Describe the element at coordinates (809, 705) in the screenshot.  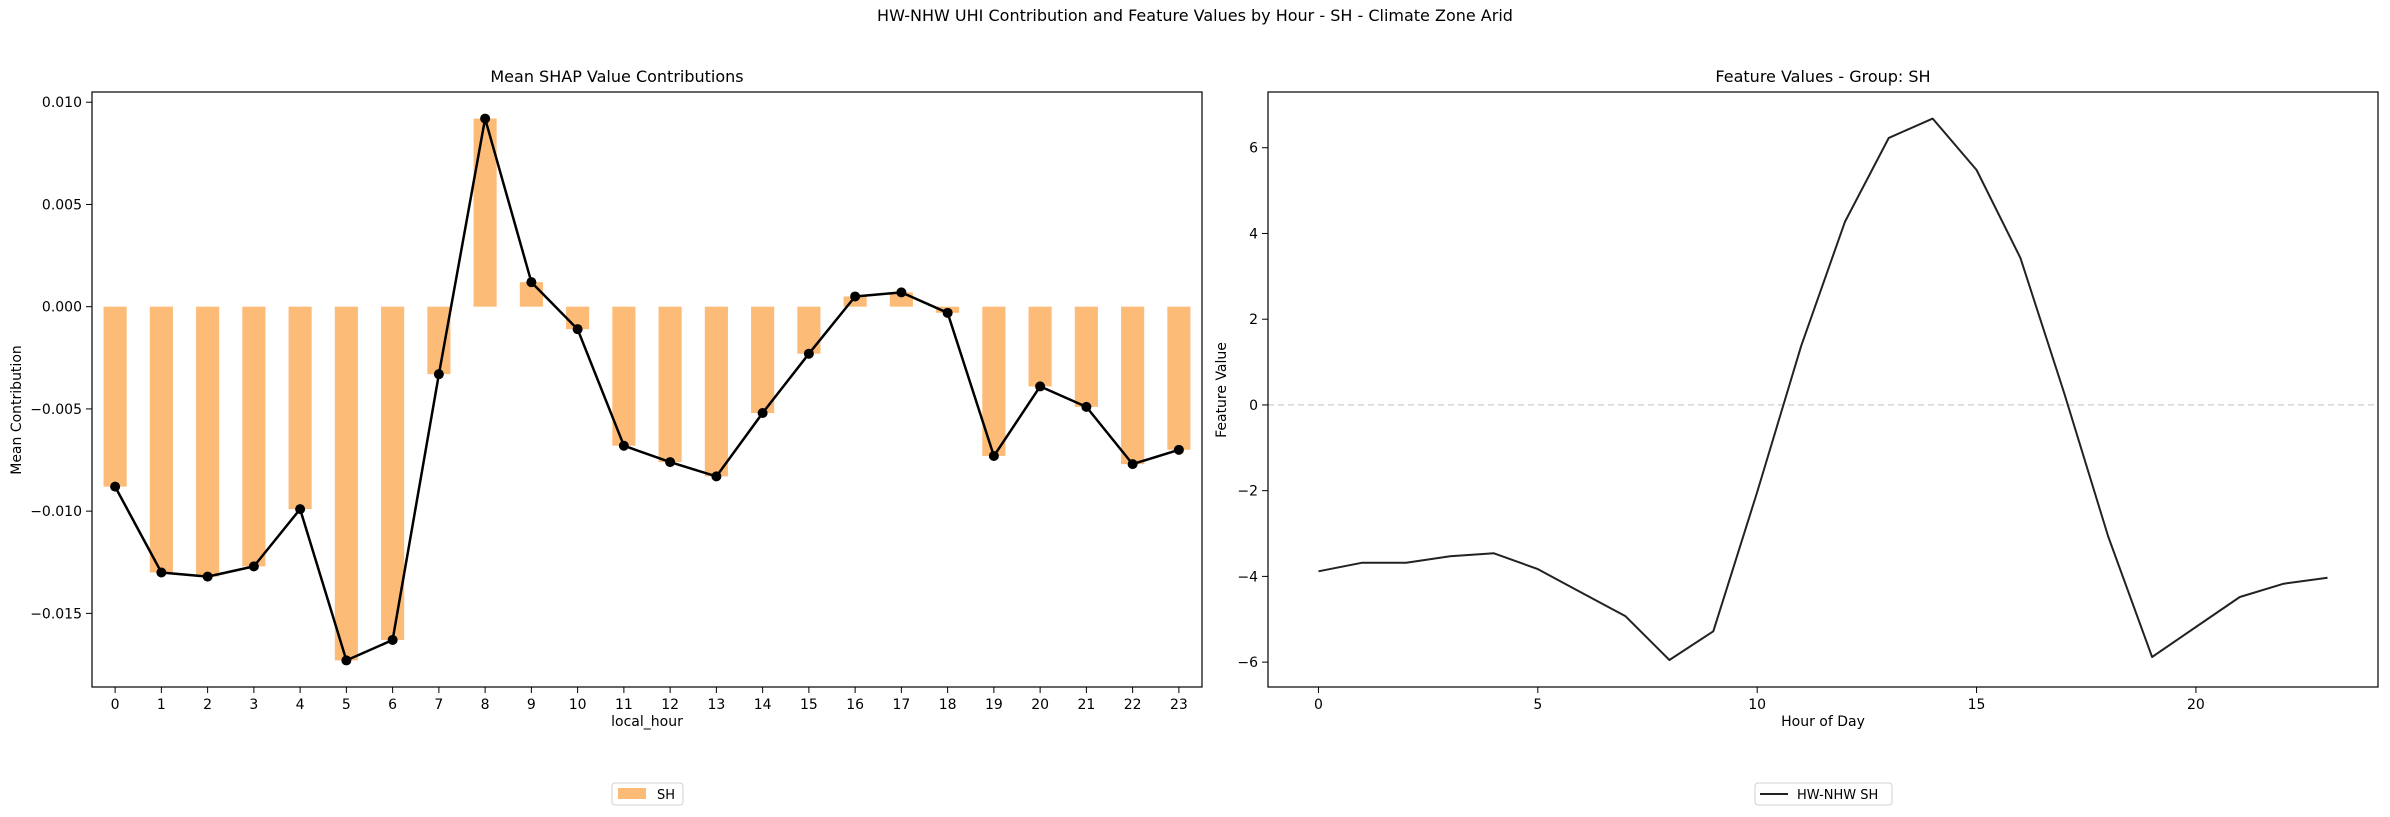
I see `shap-xtick-label: 15` at that location.